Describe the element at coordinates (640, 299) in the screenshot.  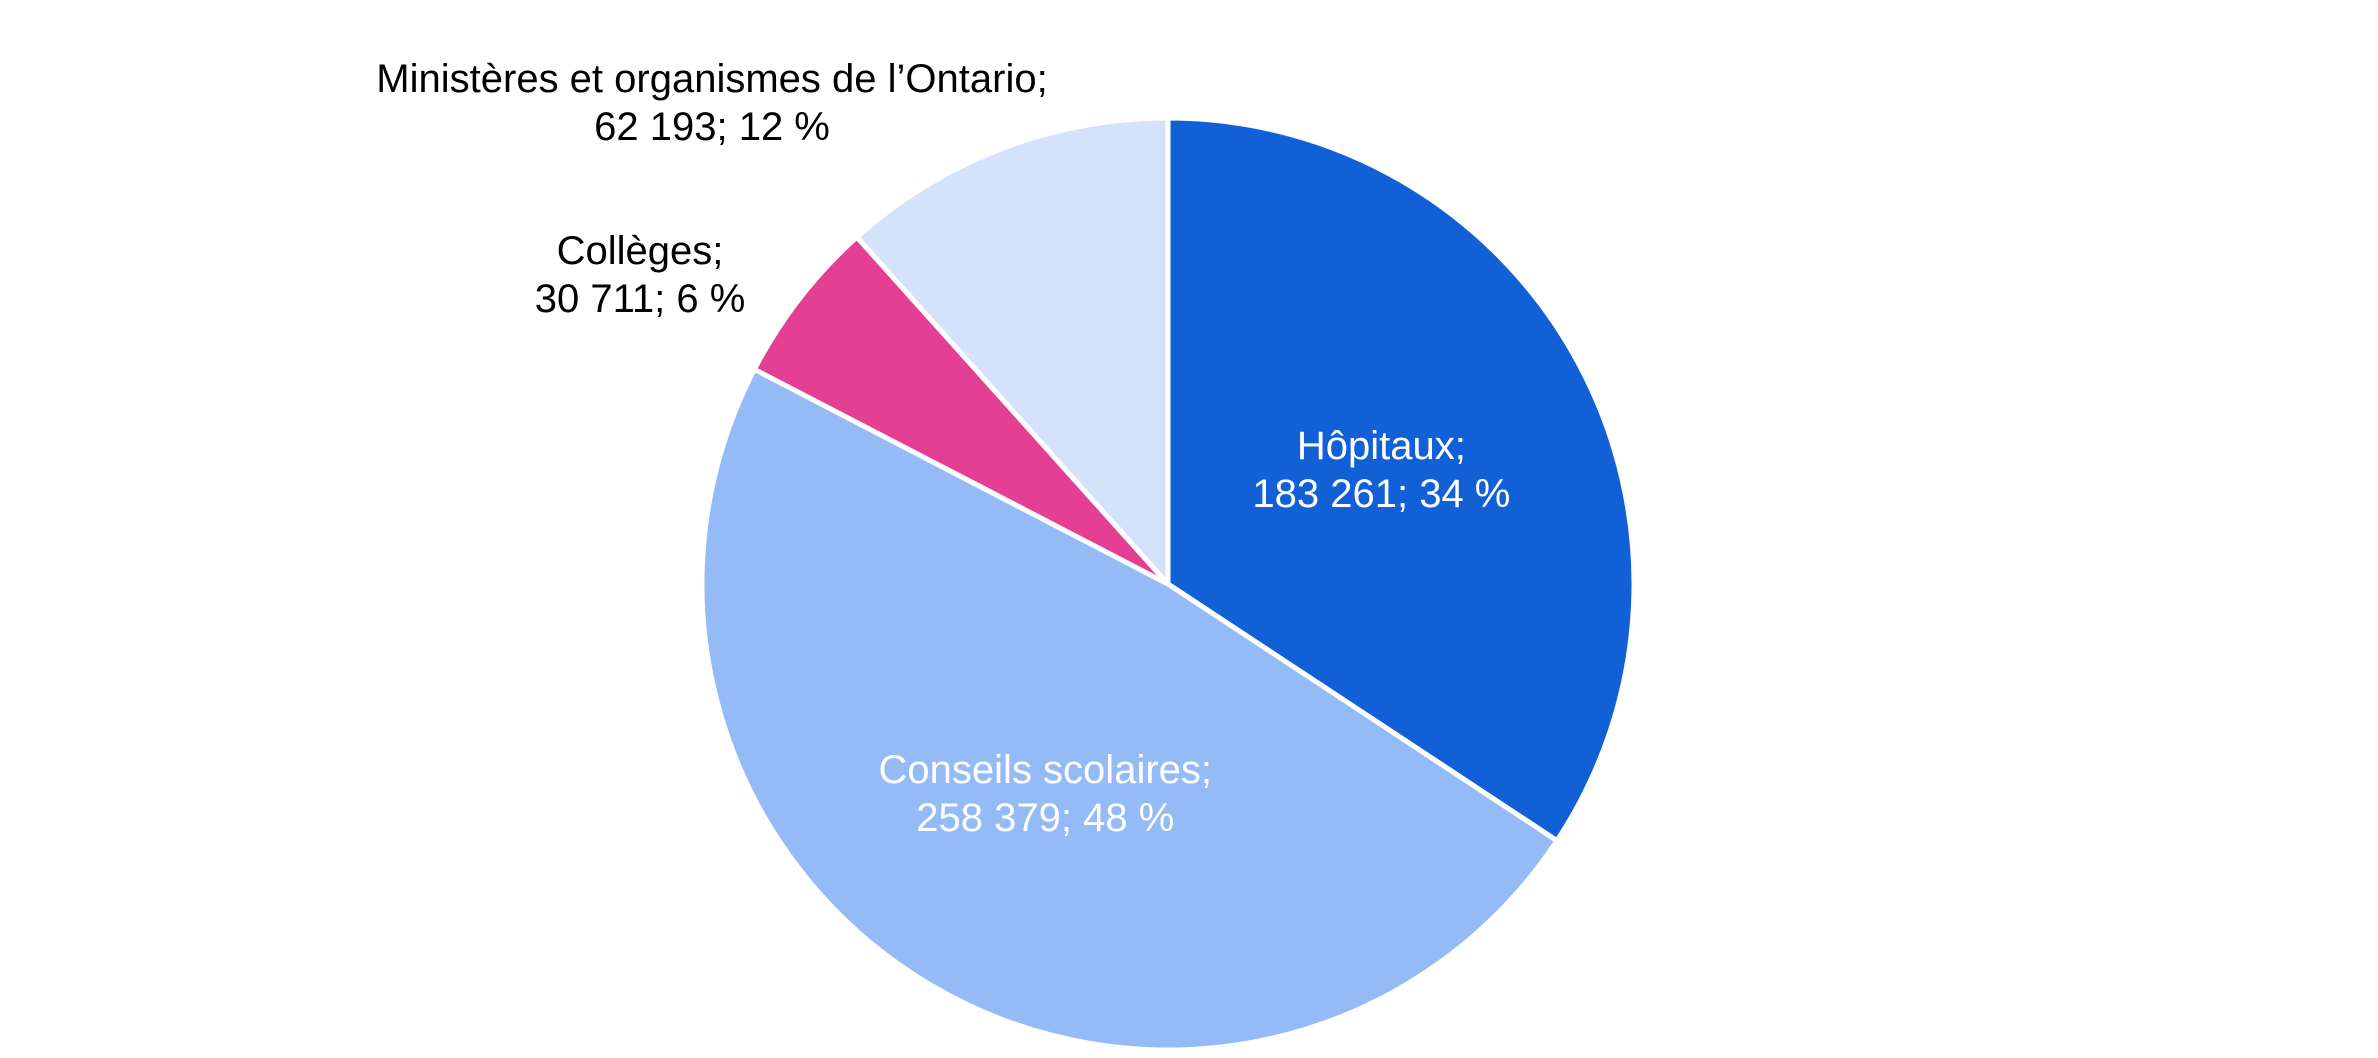
I see `slice-label-value: 30 711; 6 %` at that location.